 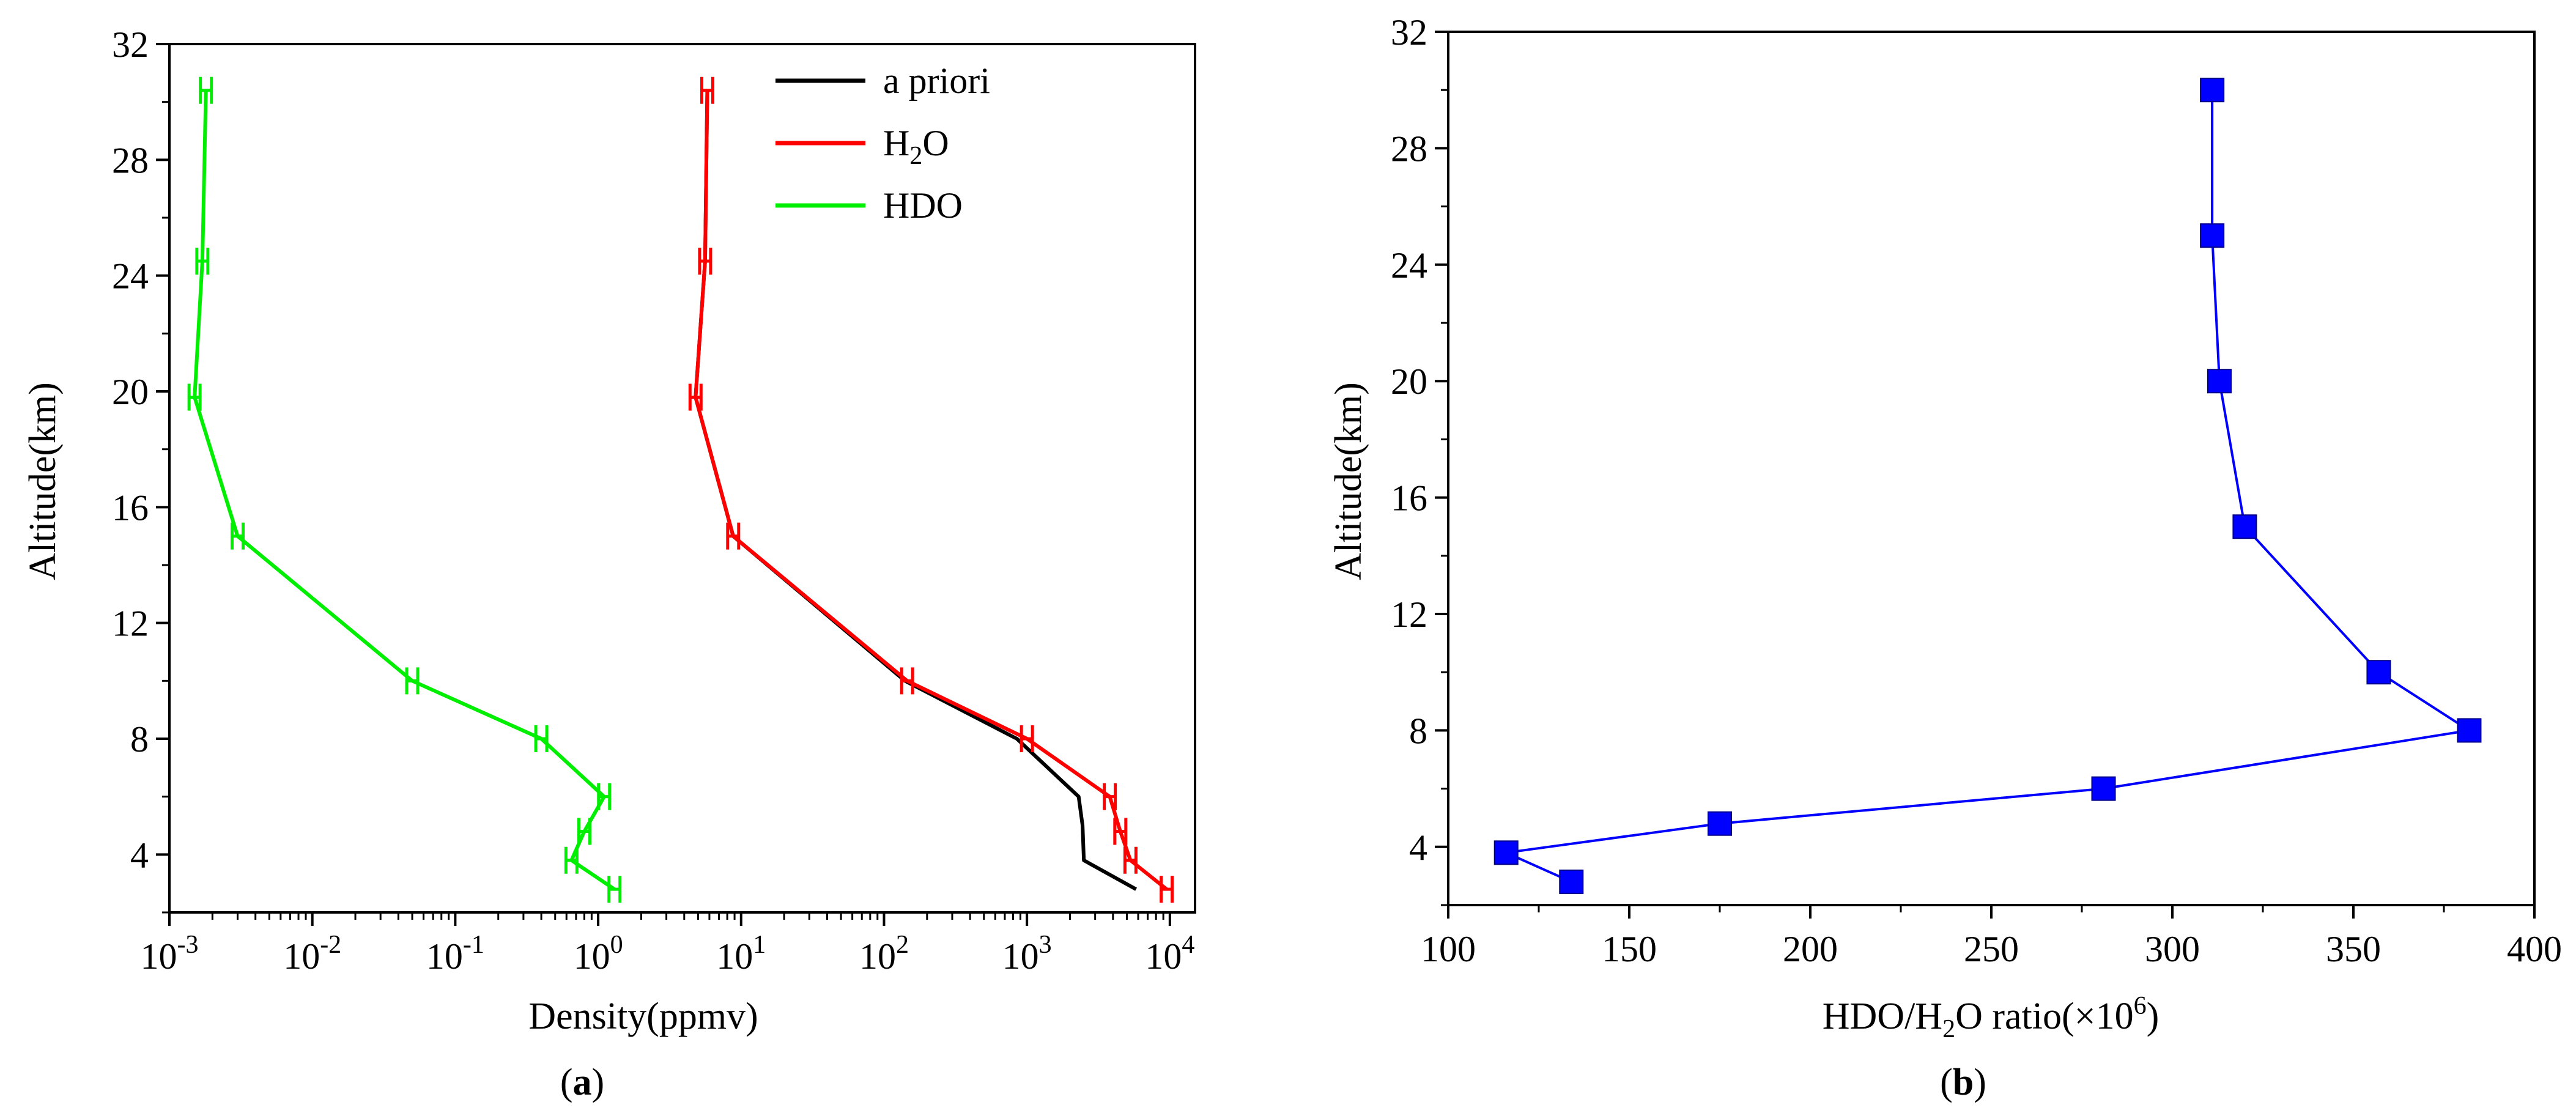 What do you see at coordinates (130, 508) in the screenshot?
I see `panel-a-y-tick-label: 16` at bounding box center [130, 508].